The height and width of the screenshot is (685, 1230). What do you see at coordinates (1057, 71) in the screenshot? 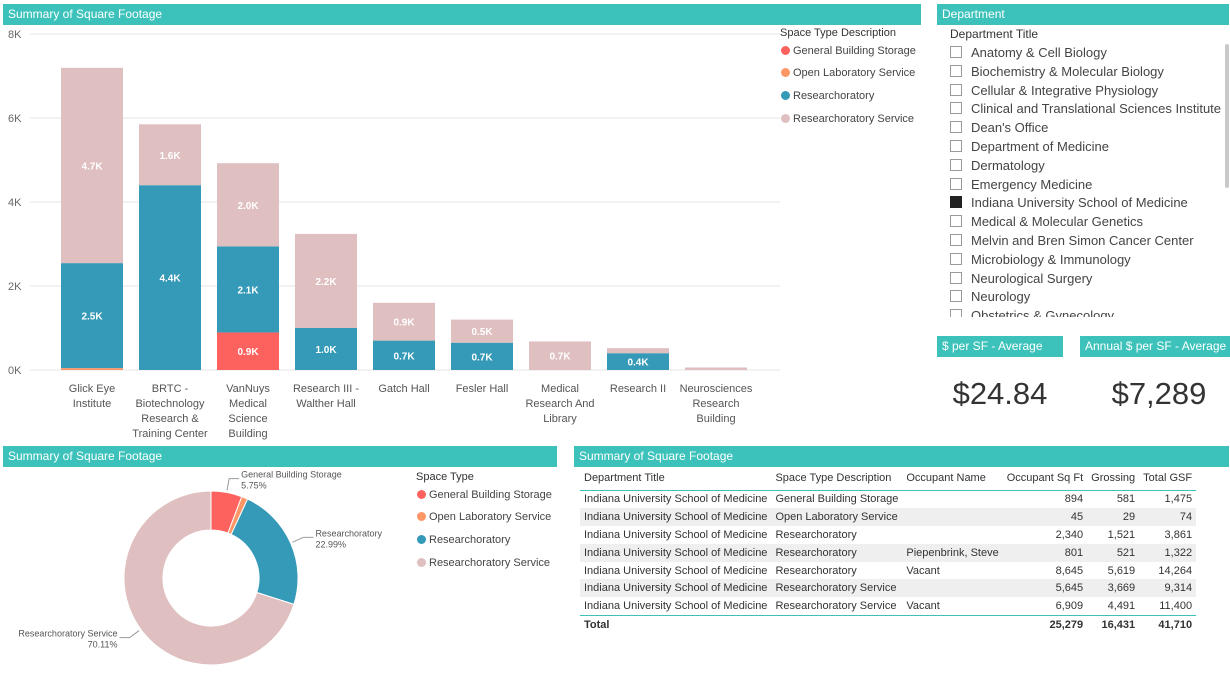
I see `slicer-item: Biochemistry & Molecular Biology` at bounding box center [1057, 71].